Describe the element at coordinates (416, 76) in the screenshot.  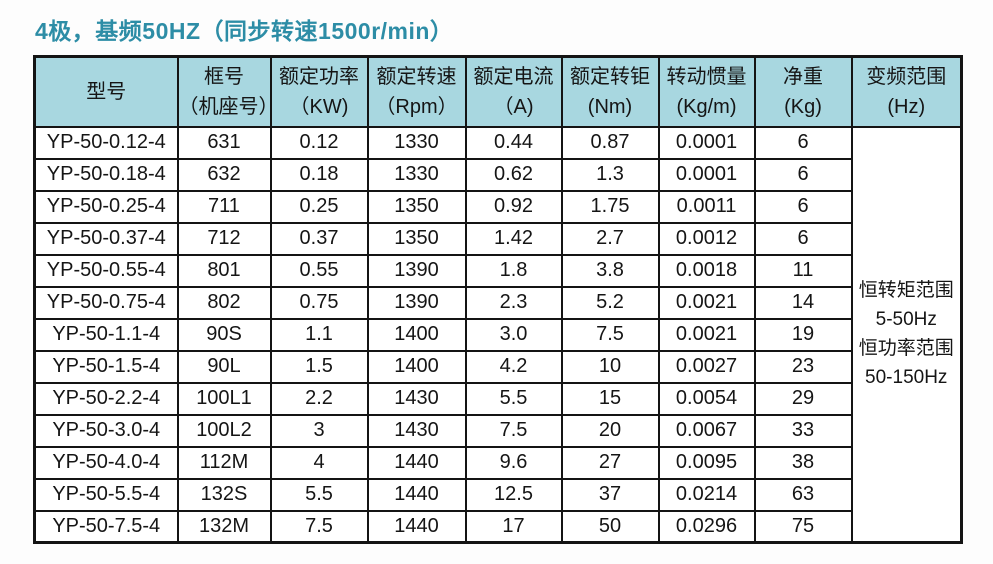
I see `header-label: 额定转速` at that location.